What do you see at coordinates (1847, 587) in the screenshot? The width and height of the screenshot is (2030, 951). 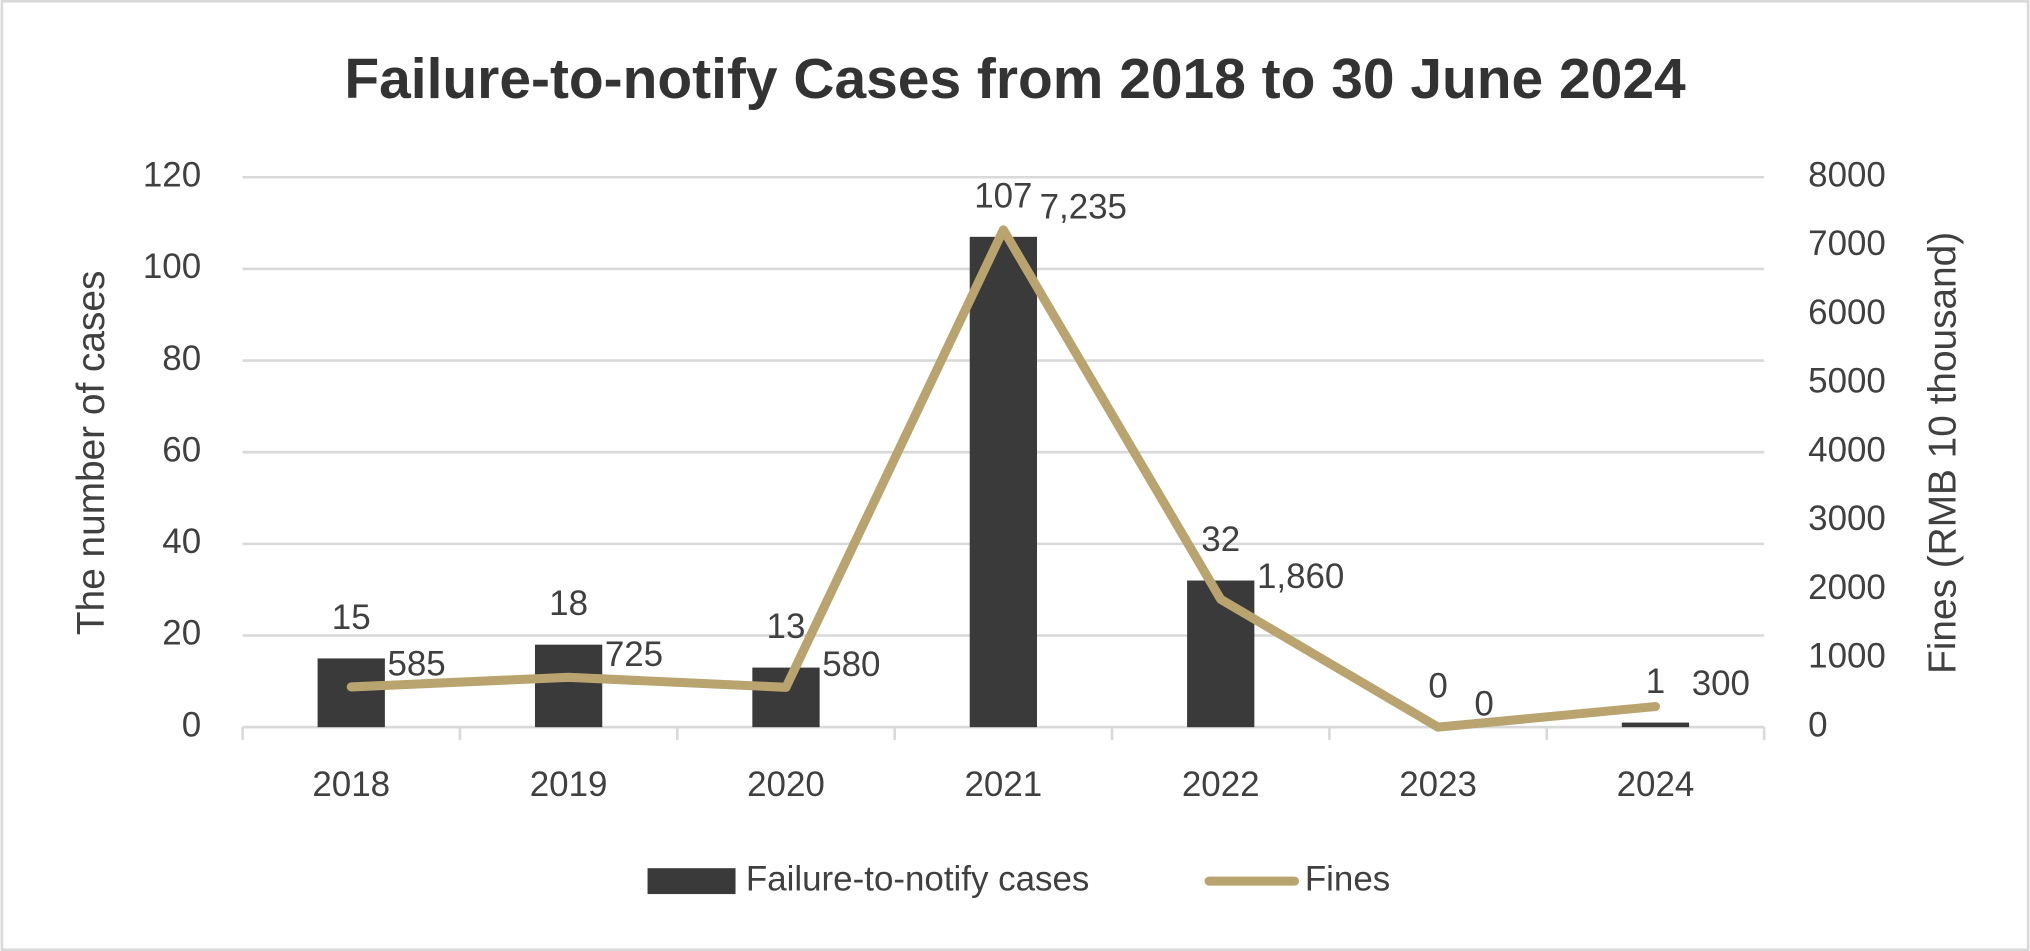 I see `y2-tick-label: 2000` at bounding box center [1847, 587].